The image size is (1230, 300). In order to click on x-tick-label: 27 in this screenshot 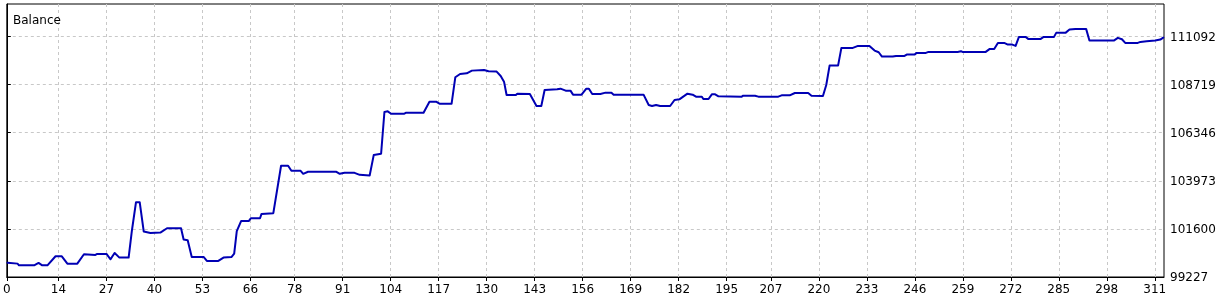, I will do `click(106, 289)`.